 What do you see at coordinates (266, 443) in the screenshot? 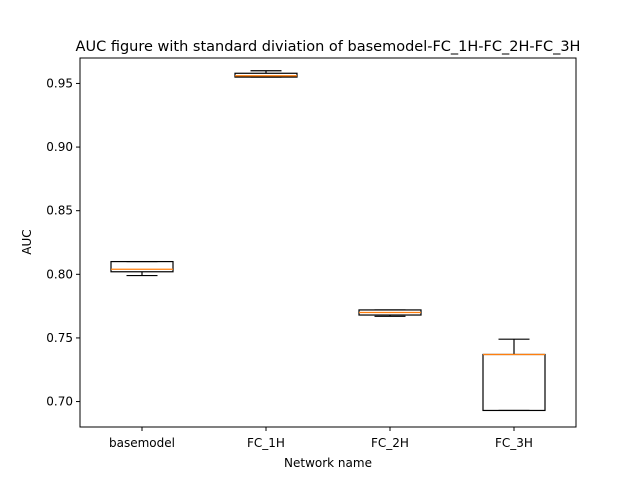
I see `x-tick-label: FC_1H` at bounding box center [266, 443].